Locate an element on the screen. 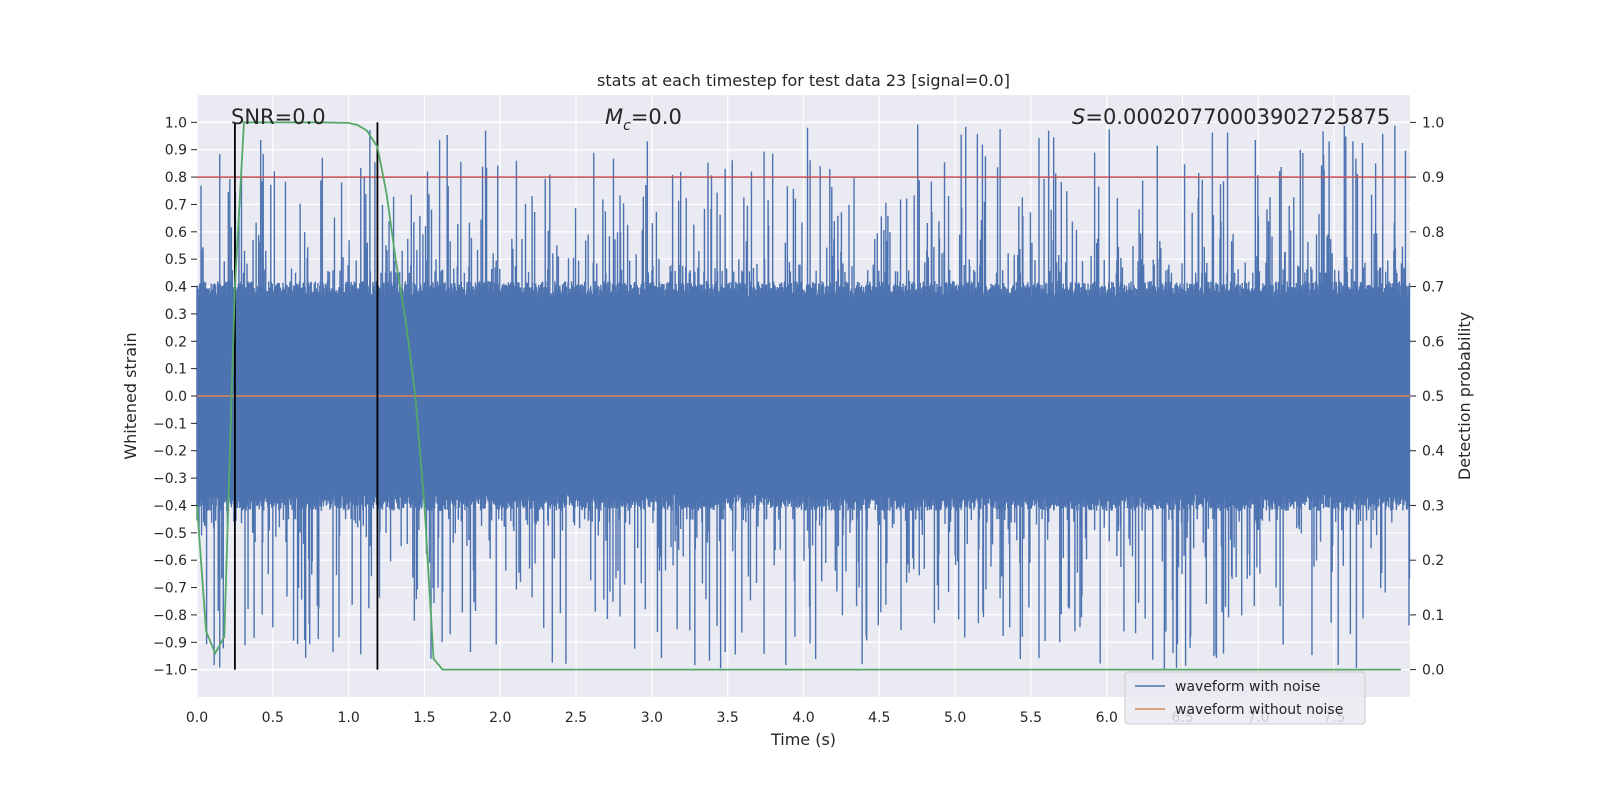 This screenshot has height=800, width=1600. annotation-score-symbol: S is located at coordinates (1078, 117).